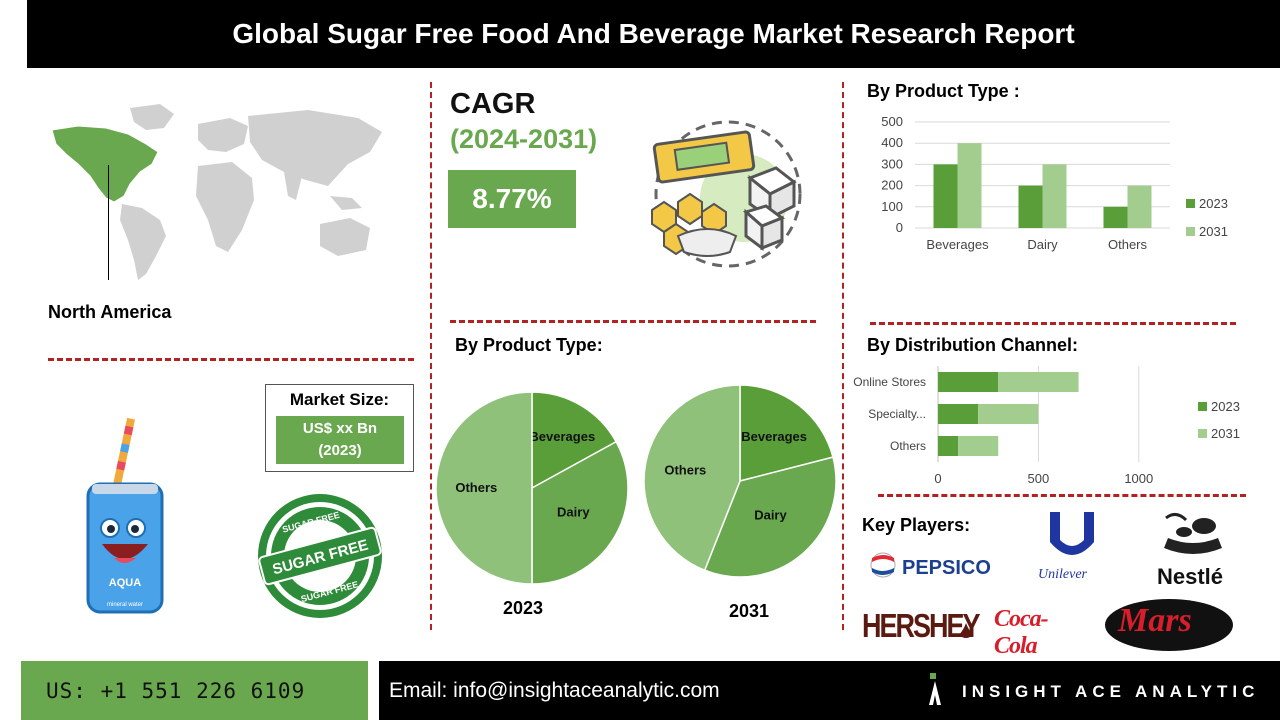 The width and height of the screenshot is (1280, 720). What do you see at coordinates (899, 227) in the screenshot?
I see `bar-y-tick-label: 0` at bounding box center [899, 227].